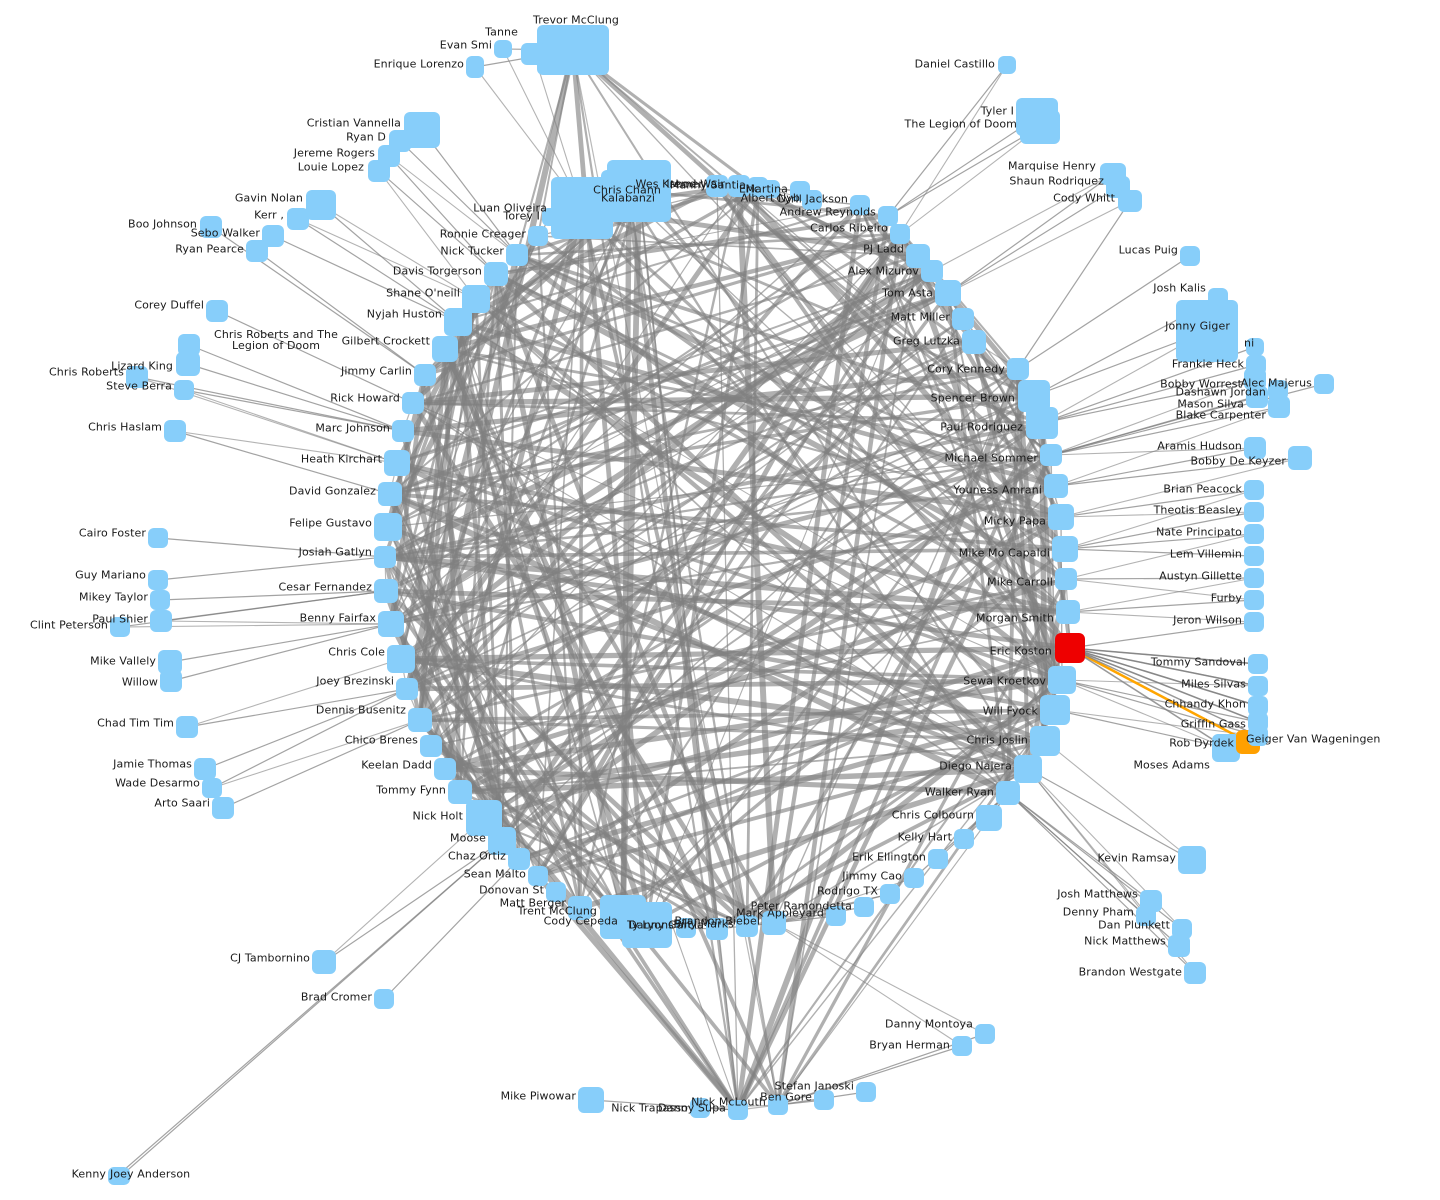  What do you see at coordinates (460, 792) in the screenshot?
I see `graph-node-tommy-fynn` at bounding box center [460, 792].